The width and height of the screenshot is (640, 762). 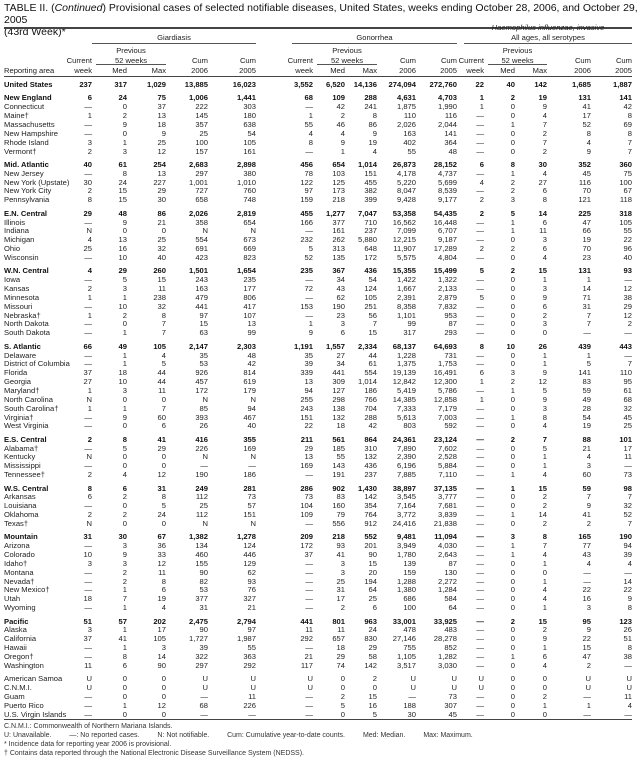 I want to click on gonorrhea-med: 801, so click(x=338, y=621).